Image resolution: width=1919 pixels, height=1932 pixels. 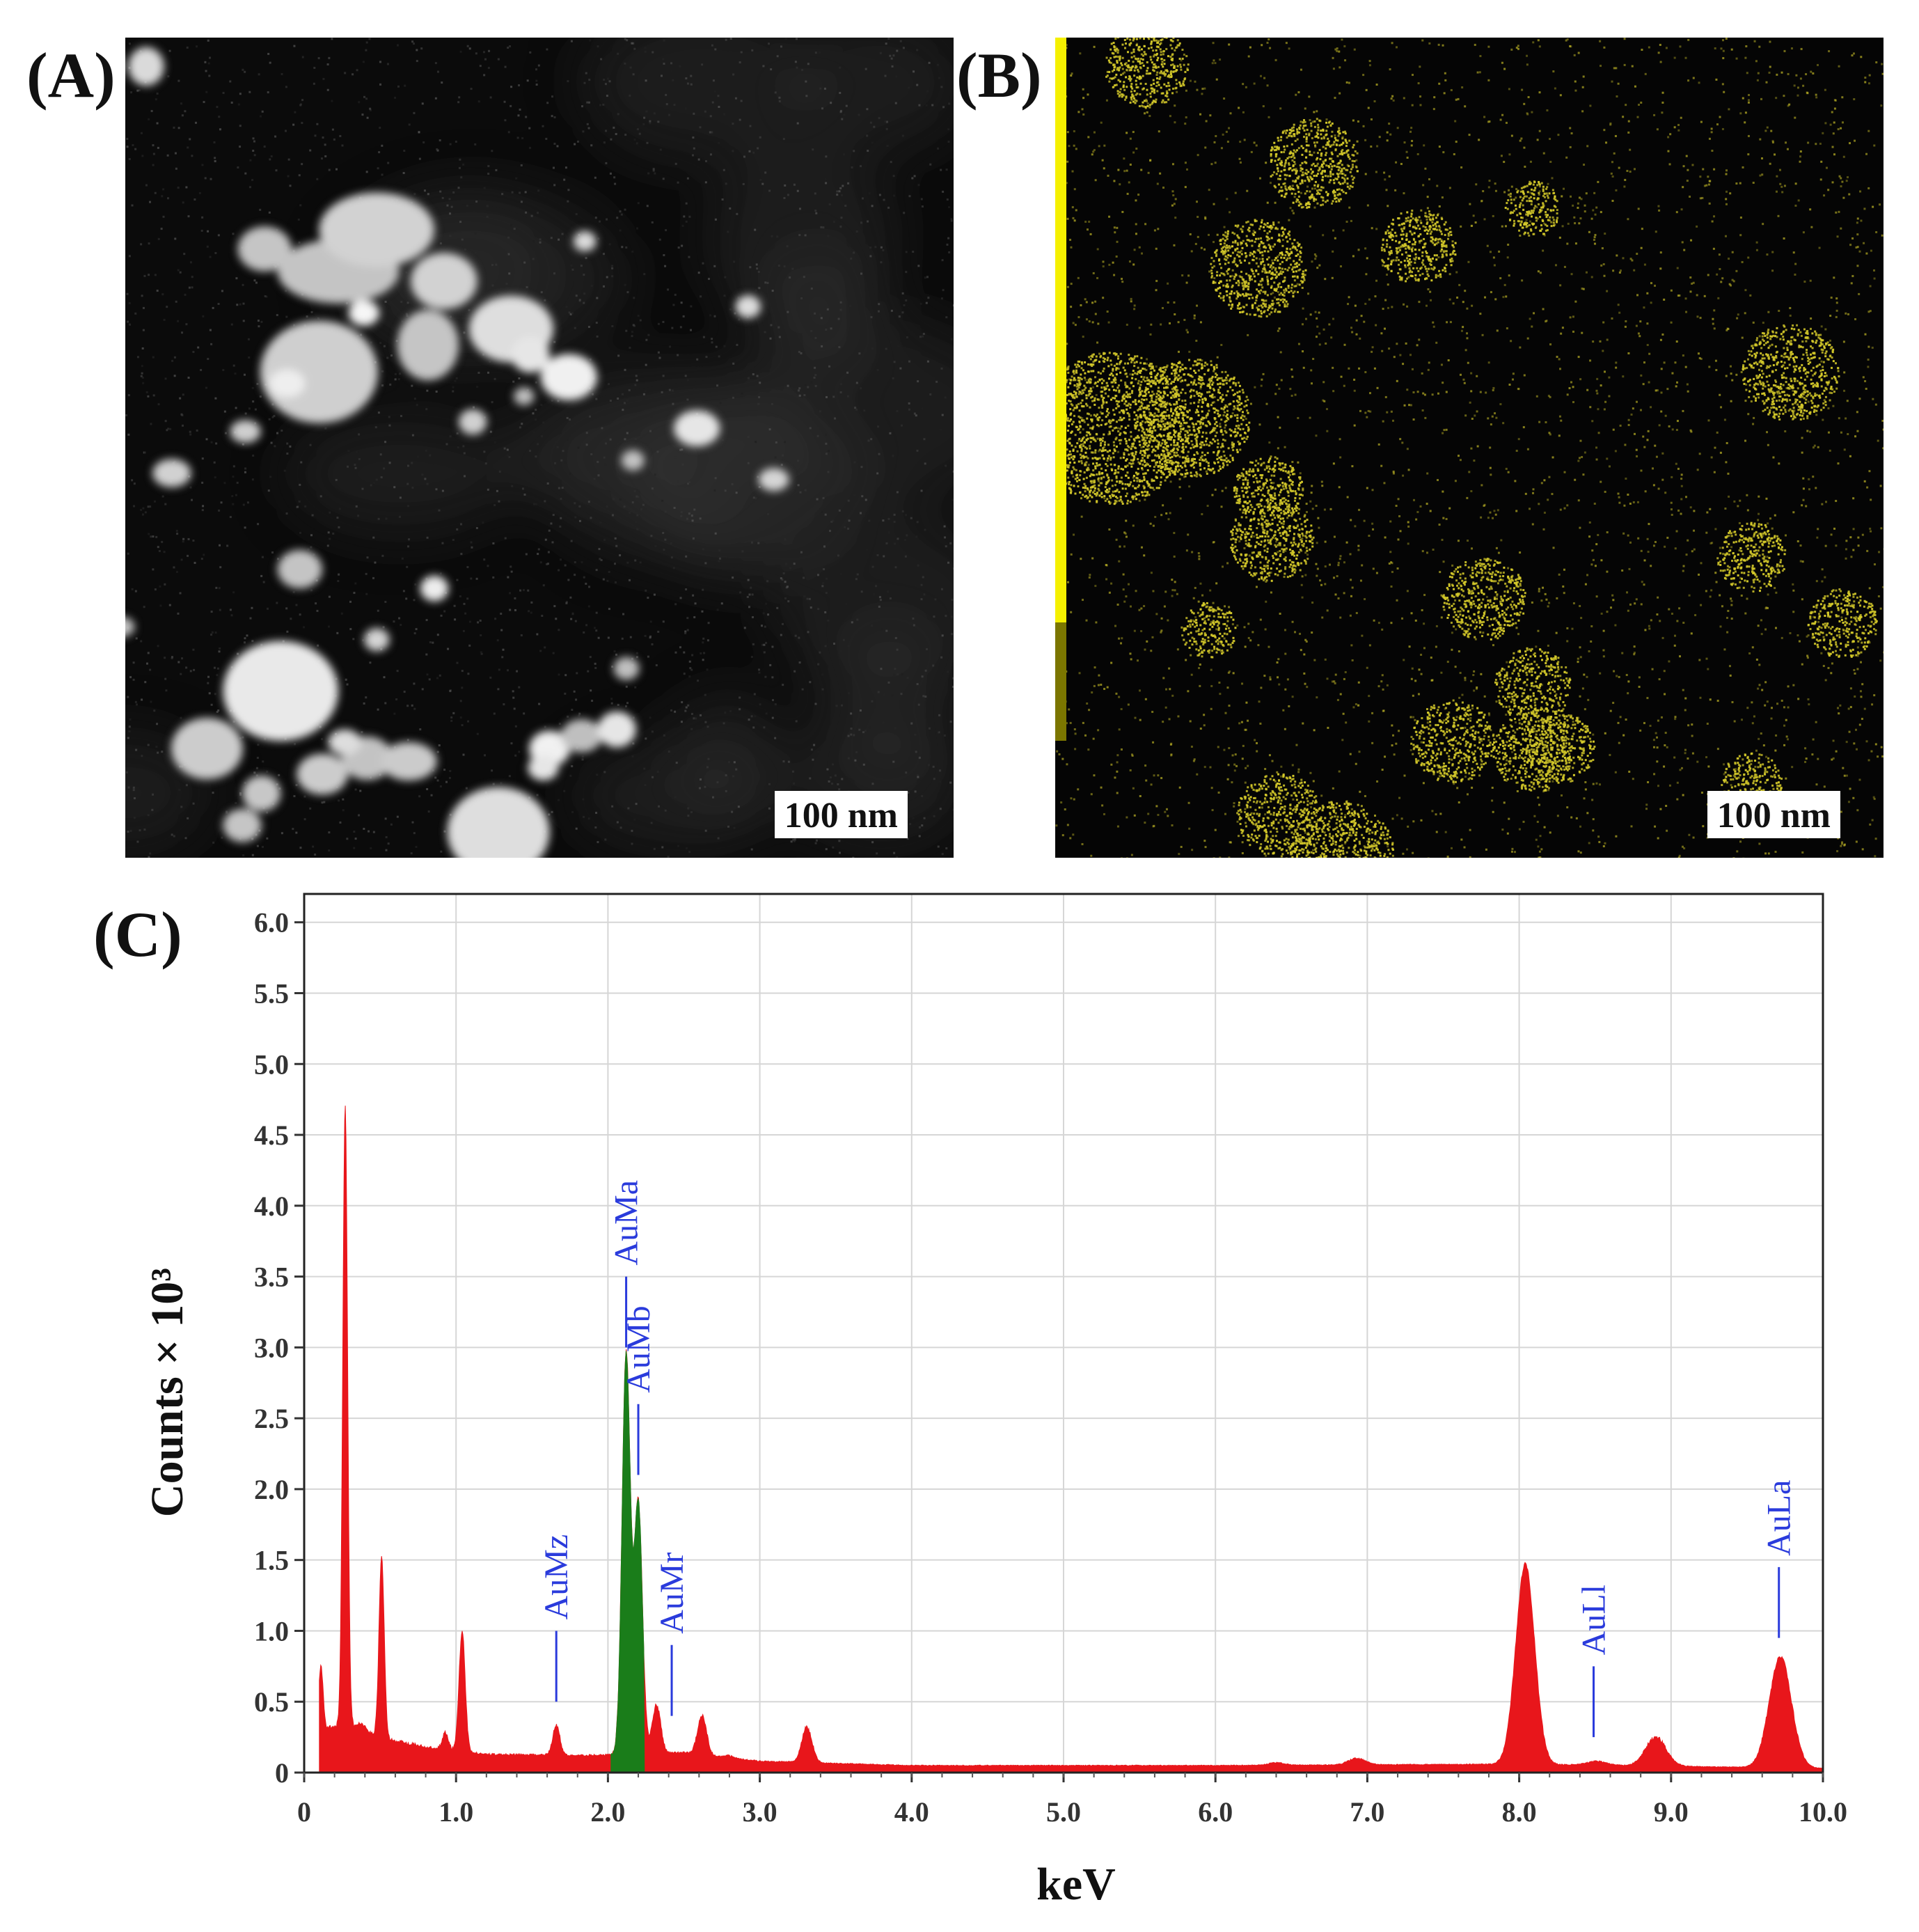 I want to click on x-axis-title: keV, so click(x=1076, y=1884).